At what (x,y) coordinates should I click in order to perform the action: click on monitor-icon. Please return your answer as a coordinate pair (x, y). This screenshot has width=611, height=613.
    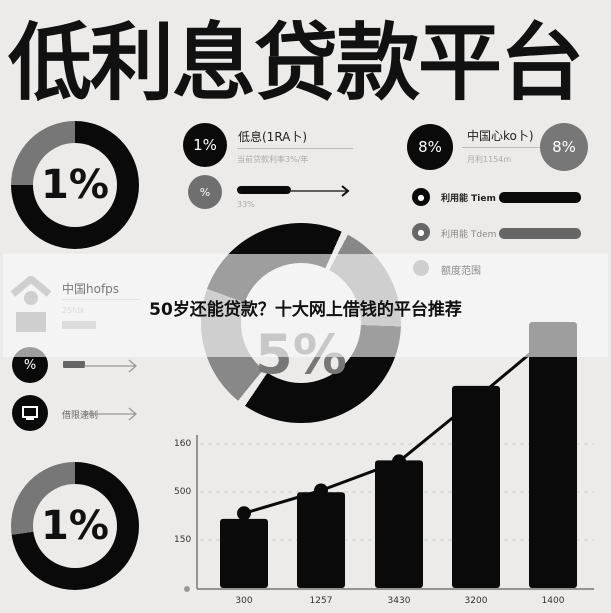
    Looking at the image, I should click on (30, 413).